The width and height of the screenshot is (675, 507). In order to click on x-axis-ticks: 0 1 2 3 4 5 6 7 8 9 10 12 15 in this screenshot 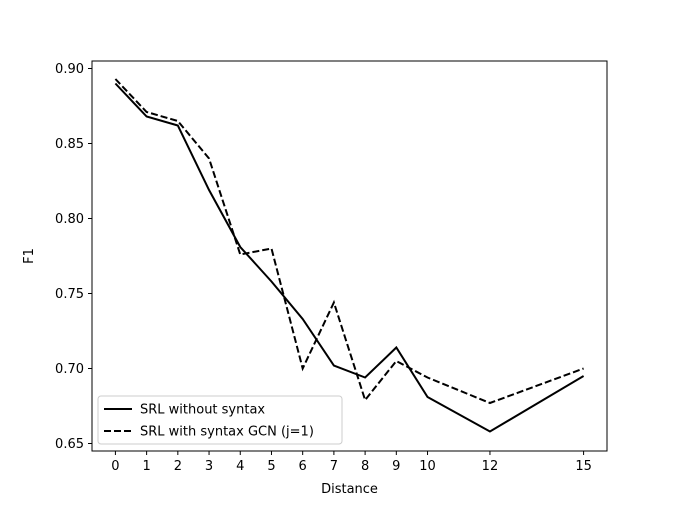, I will do `click(351, 462)`.